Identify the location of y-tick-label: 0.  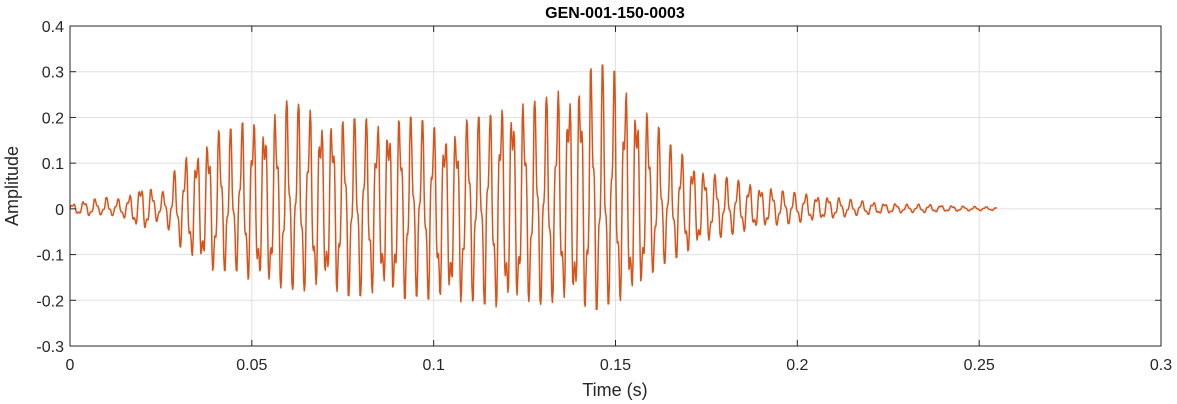
(59, 210).